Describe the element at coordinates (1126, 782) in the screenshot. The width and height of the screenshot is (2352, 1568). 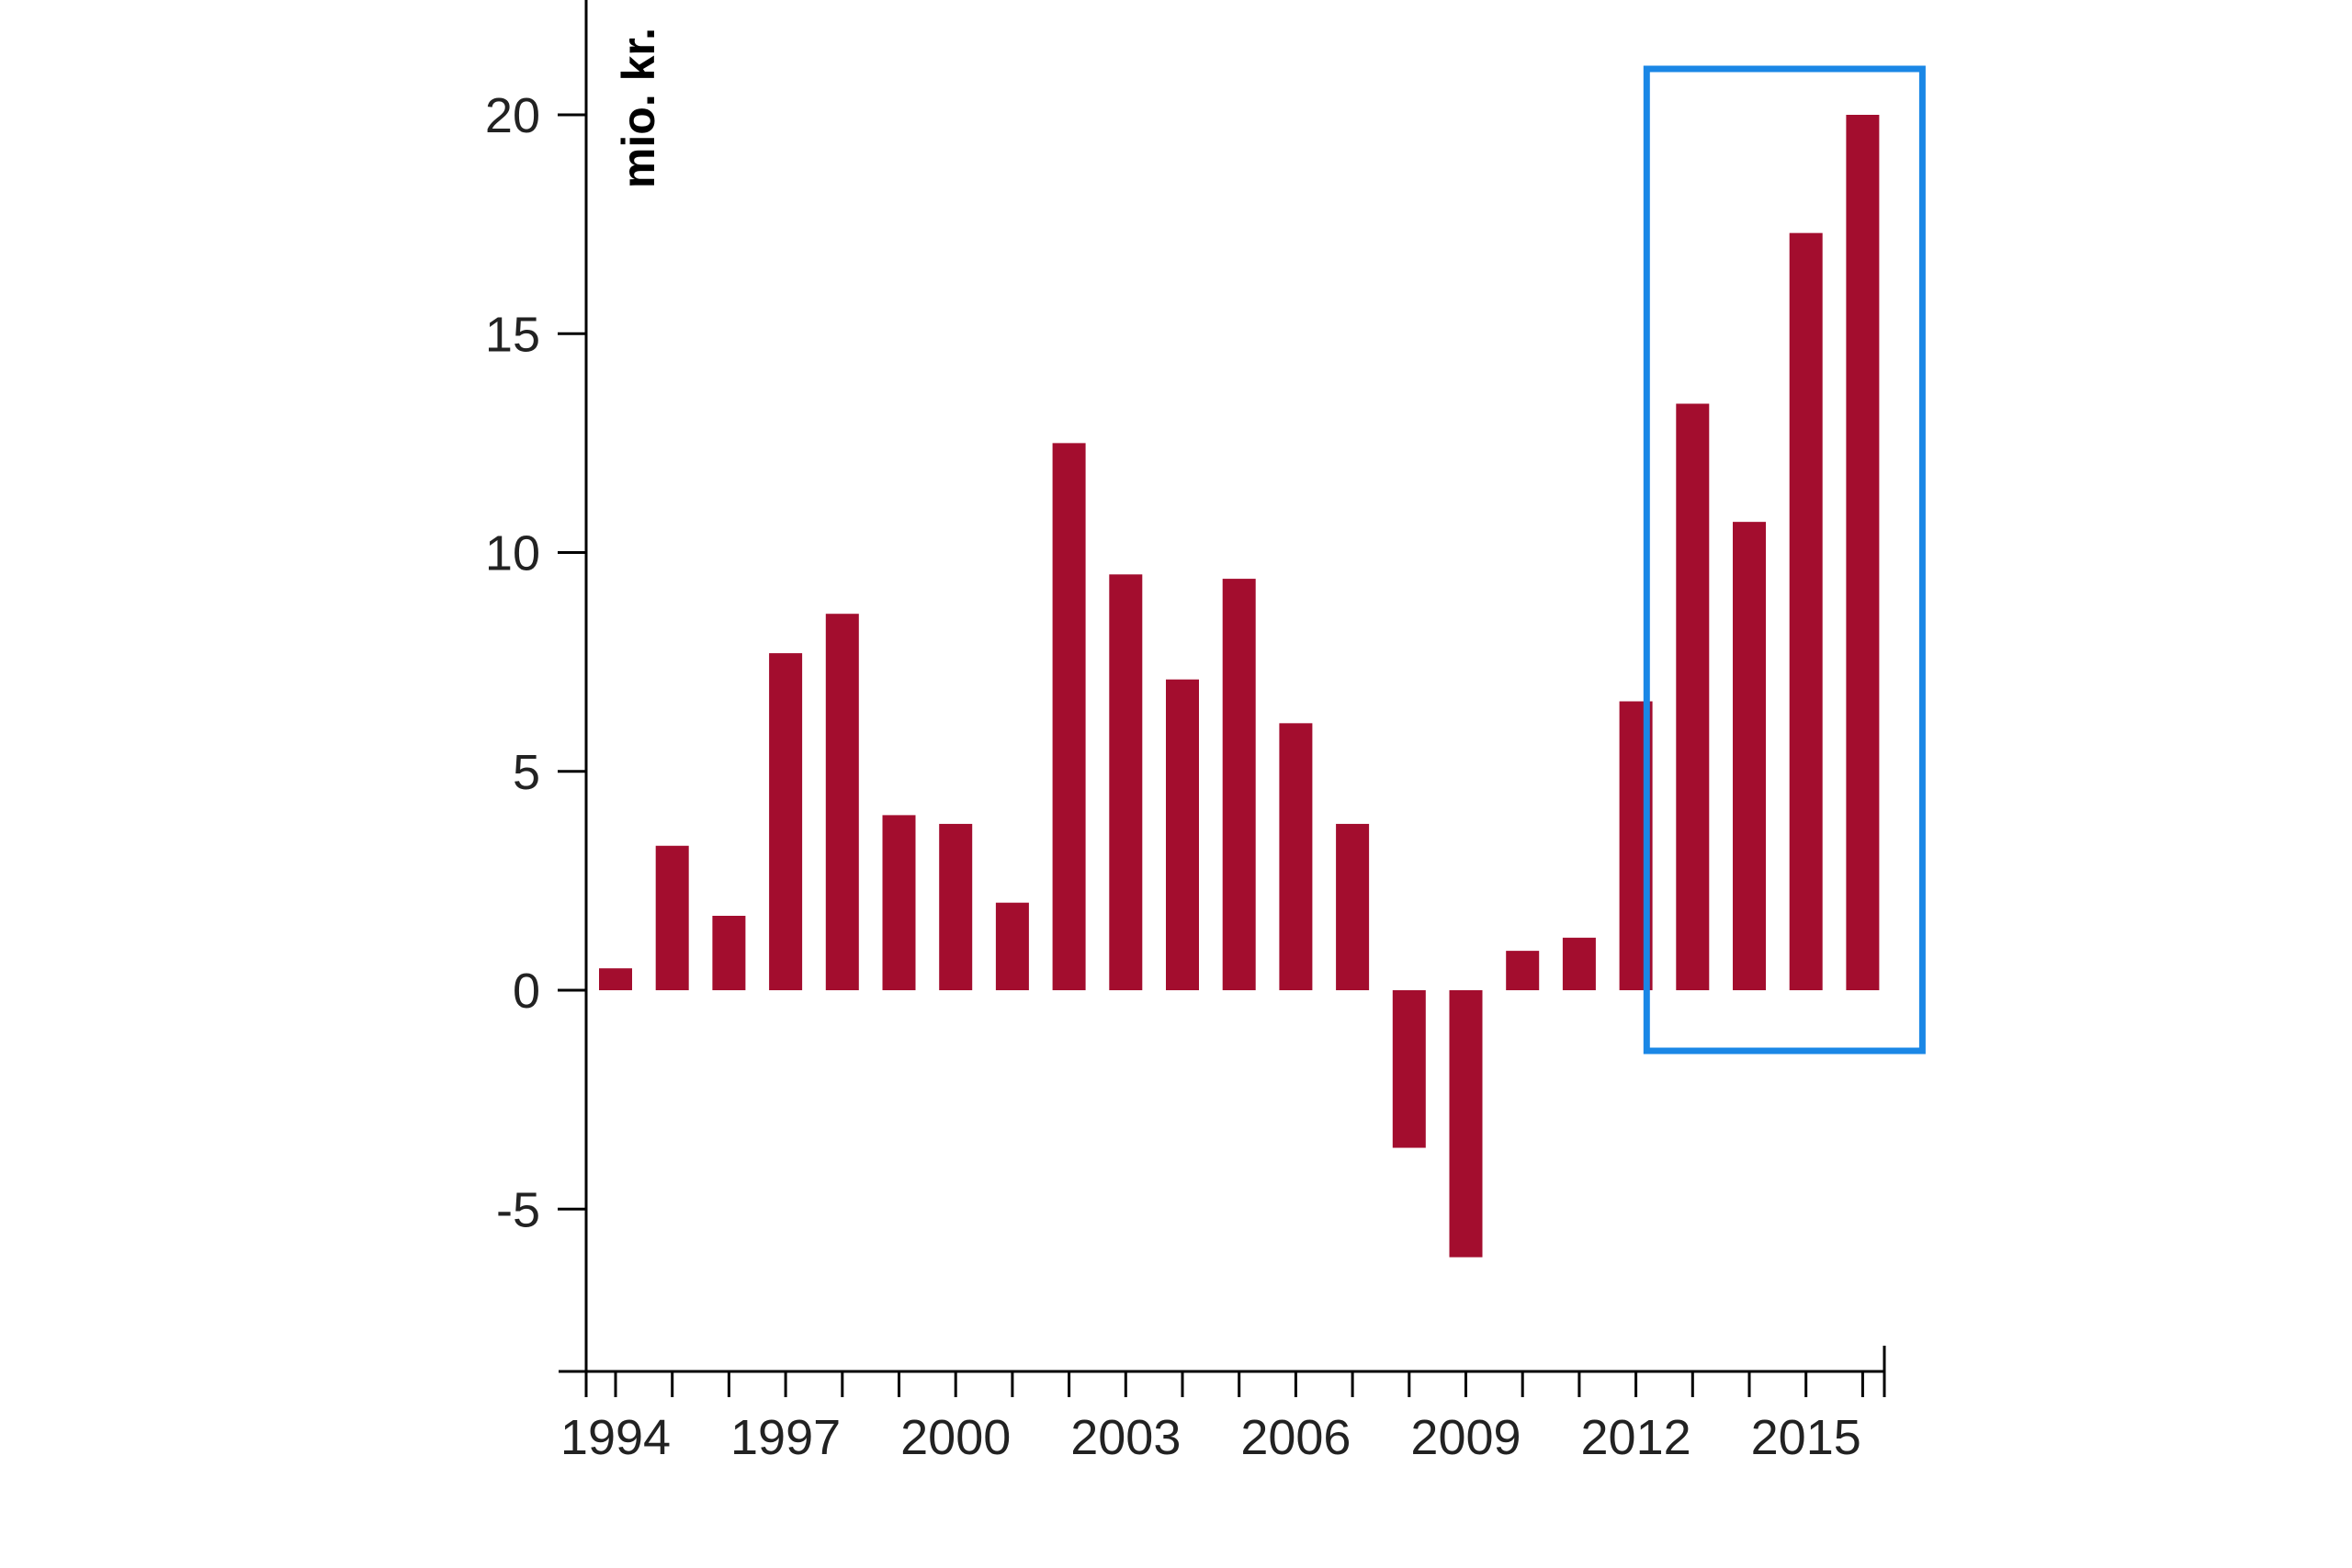
I see `bar-2003` at that location.